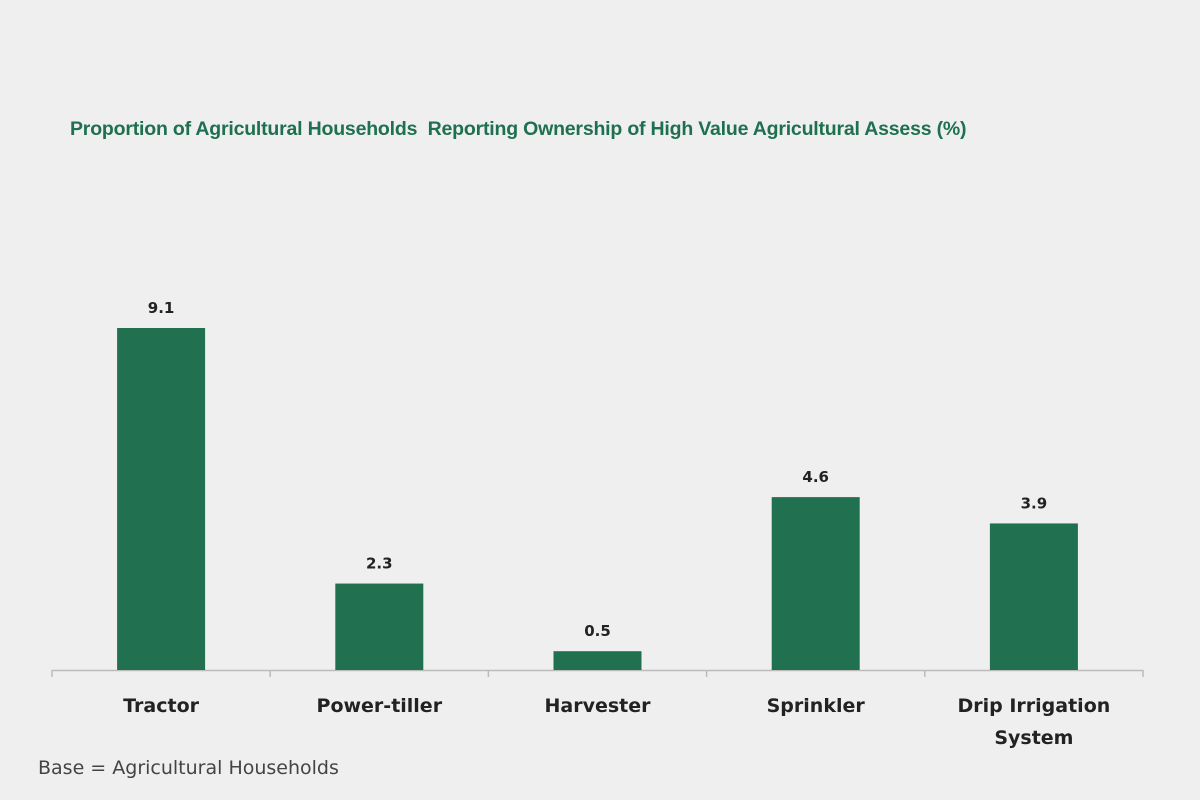 This screenshot has height=800, width=1200. Describe the element at coordinates (161, 706) in the screenshot. I see `x-tick-label: Tractor` at that location.